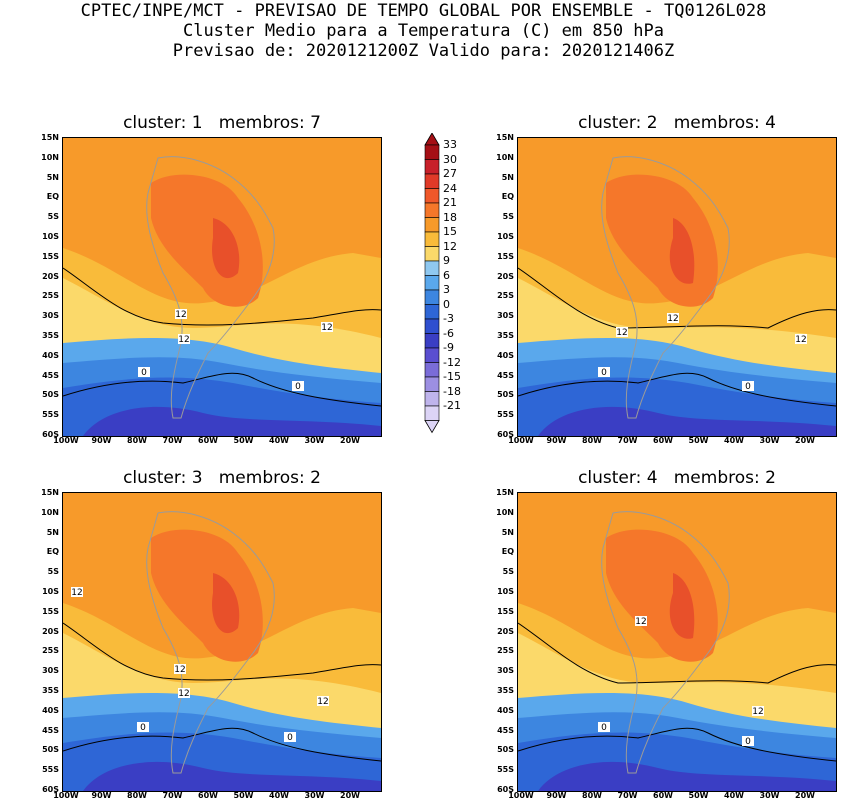  Describe the element at coordinates (446, 260) in the screenshot. I see `colorbar-label: 9` at that location.